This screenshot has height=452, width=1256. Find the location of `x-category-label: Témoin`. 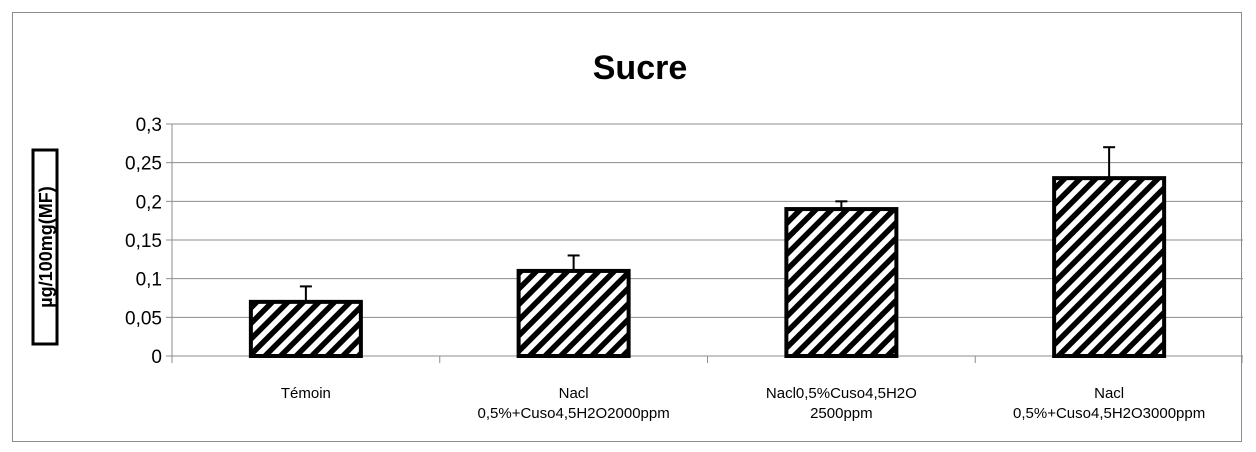

x-category-label: Témoin is located at coordinates (306, 393).